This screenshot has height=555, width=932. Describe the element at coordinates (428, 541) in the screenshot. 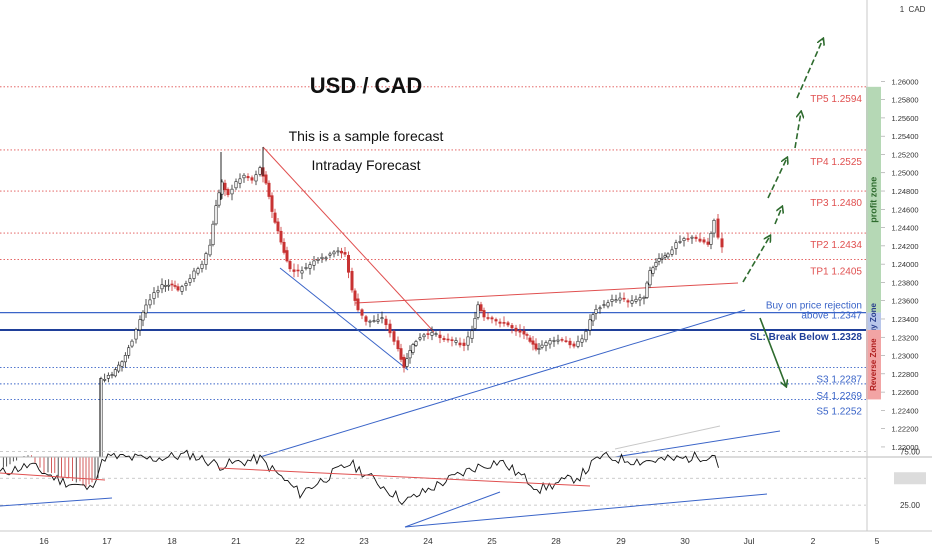

I see `date-tick-label: 24` at that location.